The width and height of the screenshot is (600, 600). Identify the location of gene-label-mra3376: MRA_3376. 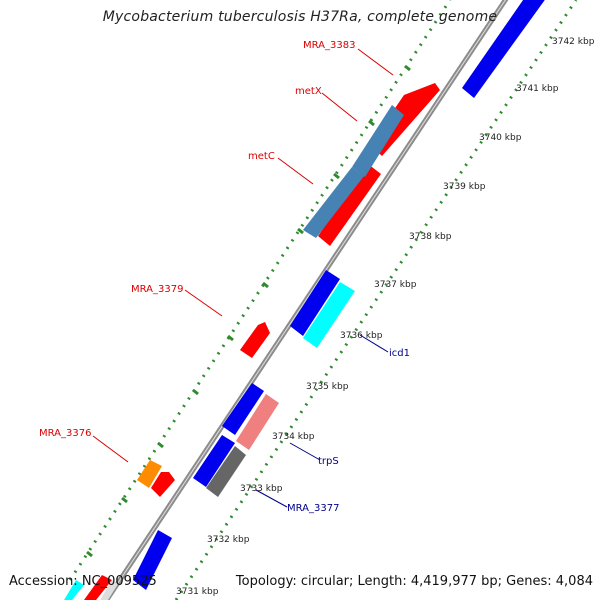
(65, 433).